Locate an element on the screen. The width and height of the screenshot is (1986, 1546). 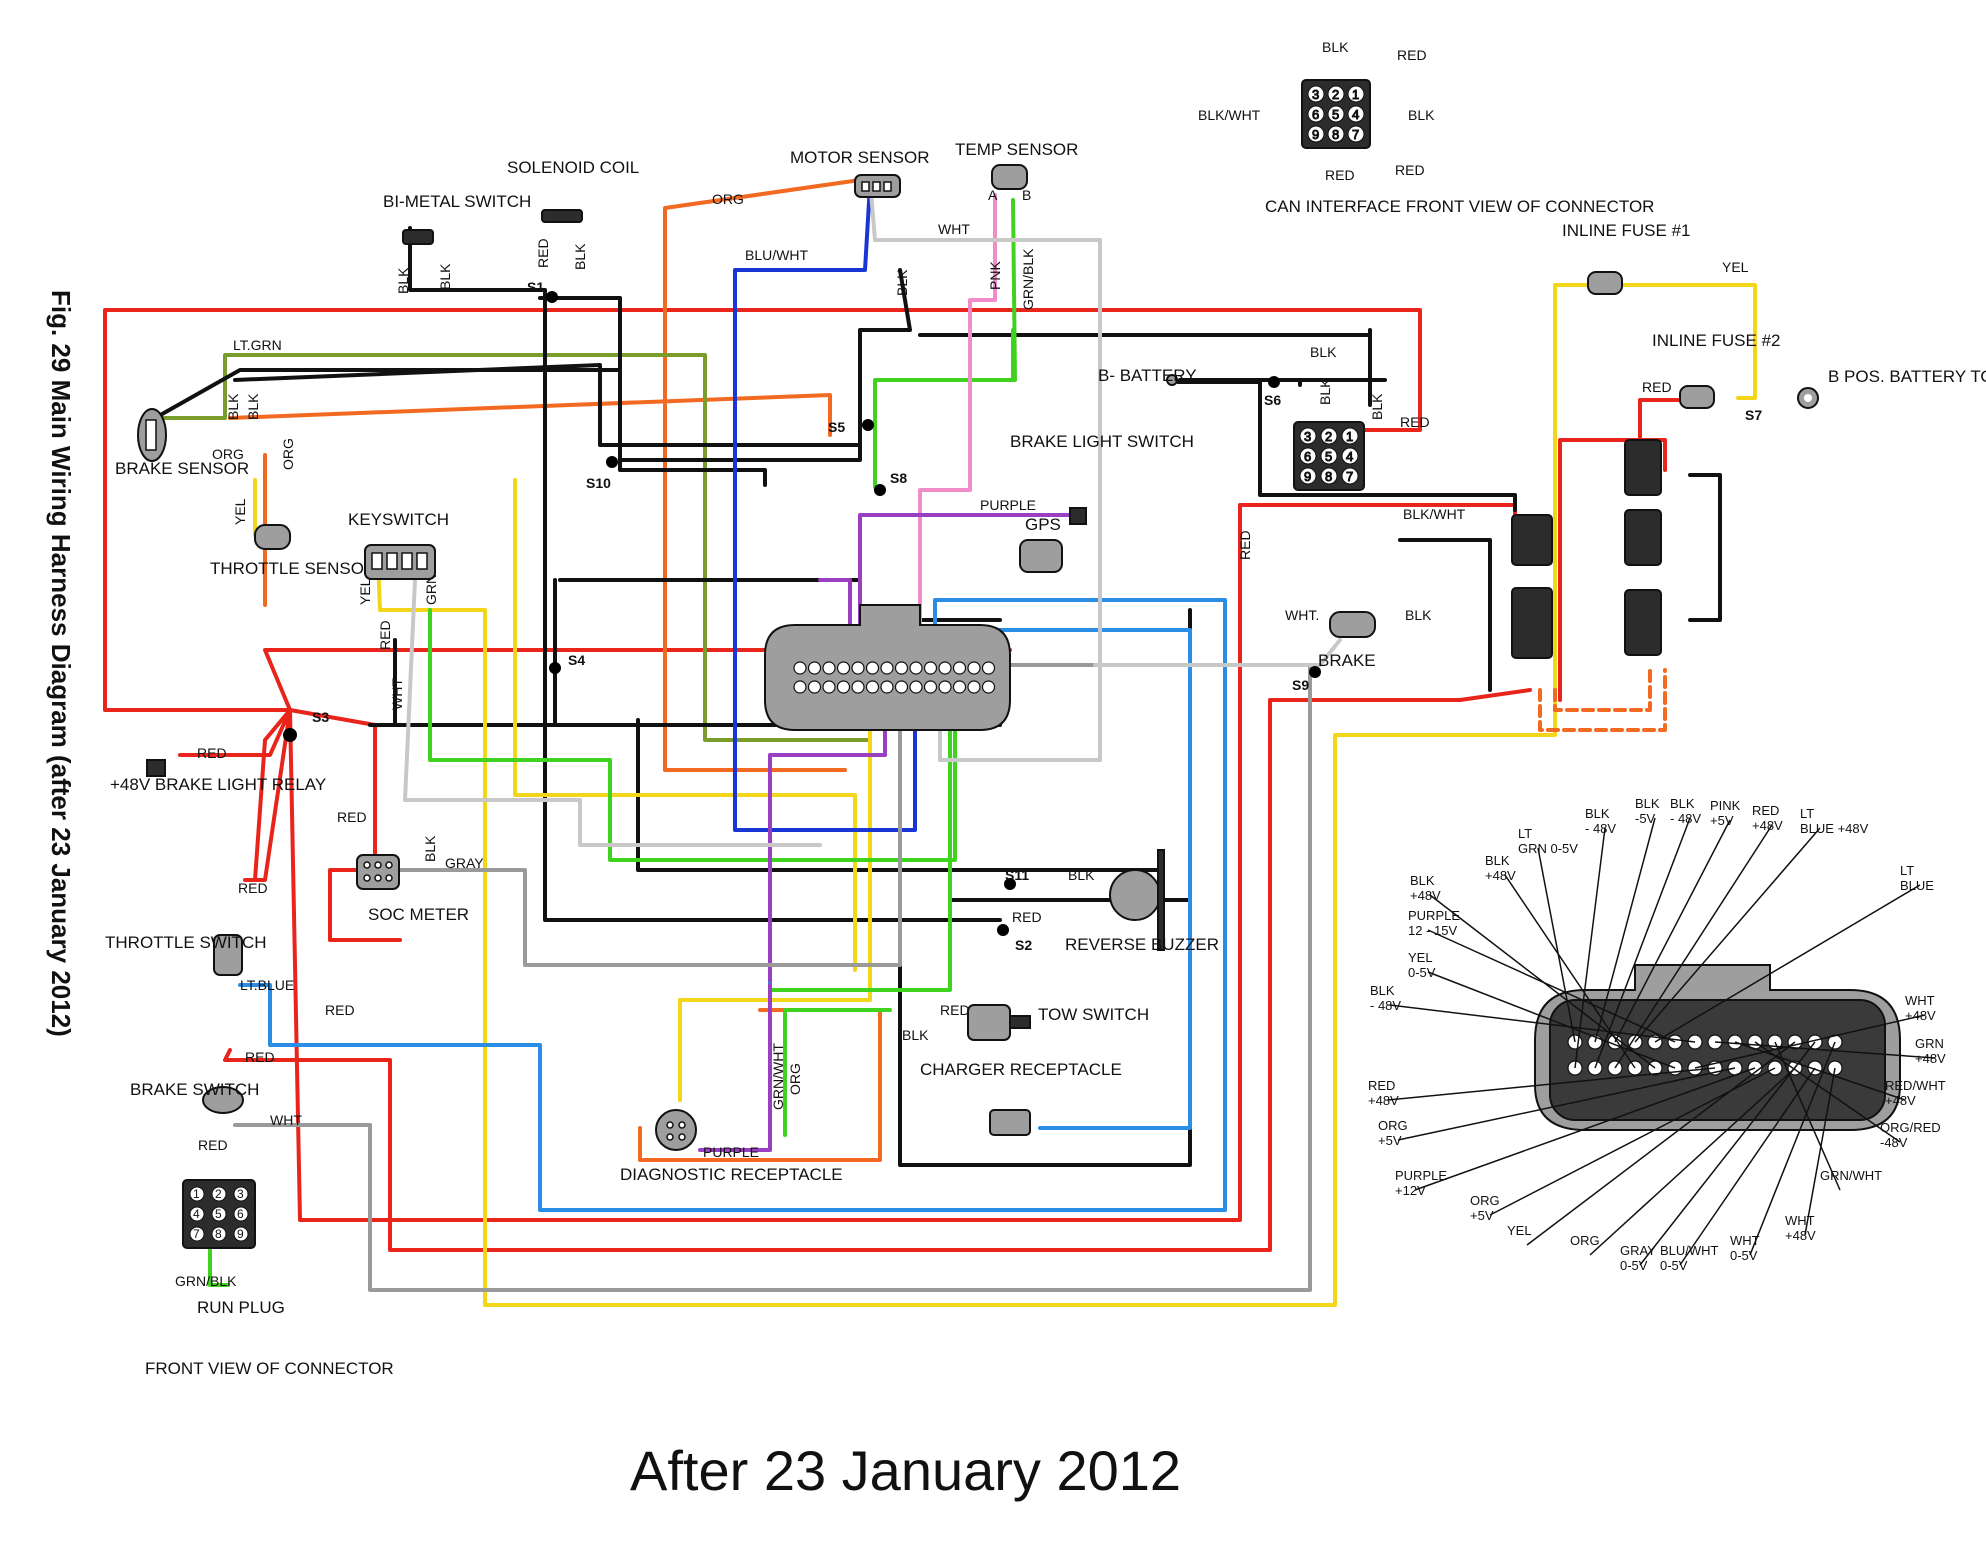
can-pin-number: 8 is located at coordinates (1335, 134).